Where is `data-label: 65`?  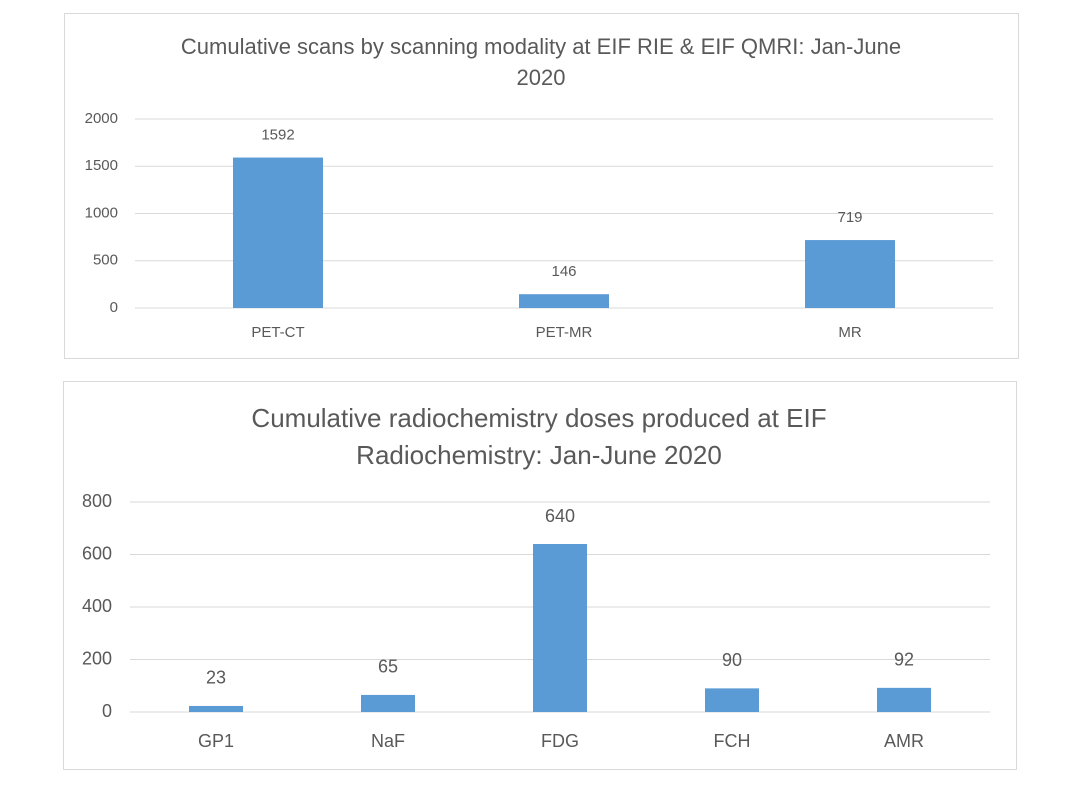
data-label: 65 is located at coordinates (388, 667).